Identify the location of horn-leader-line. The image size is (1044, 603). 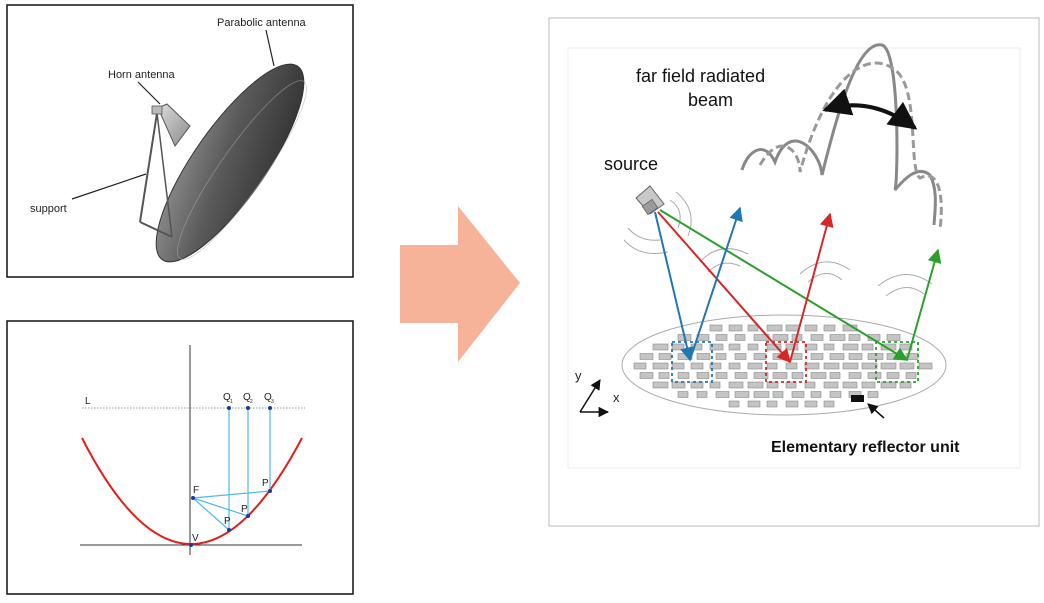
(149, 93).